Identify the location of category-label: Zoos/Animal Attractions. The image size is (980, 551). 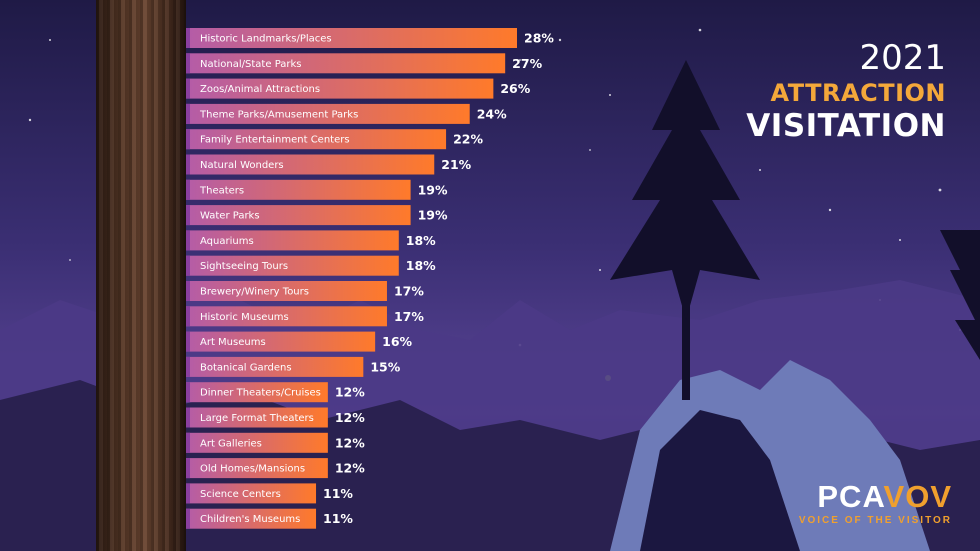
(260, 89).